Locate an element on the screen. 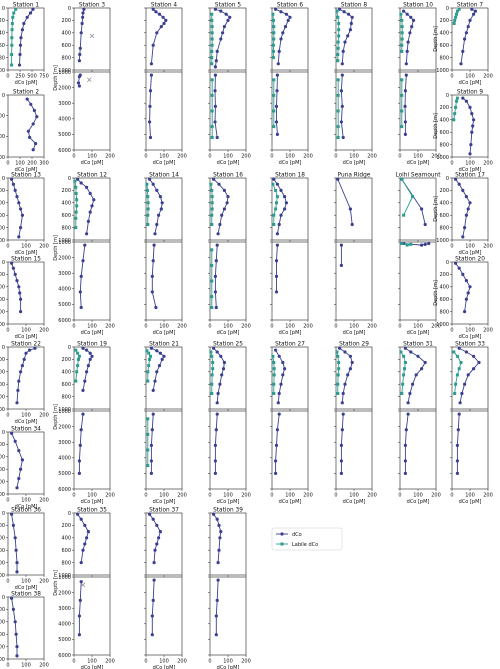 This screenshot has height=669, width=500. panel-title: Puna Ridge is located at coordinates (354, 176).